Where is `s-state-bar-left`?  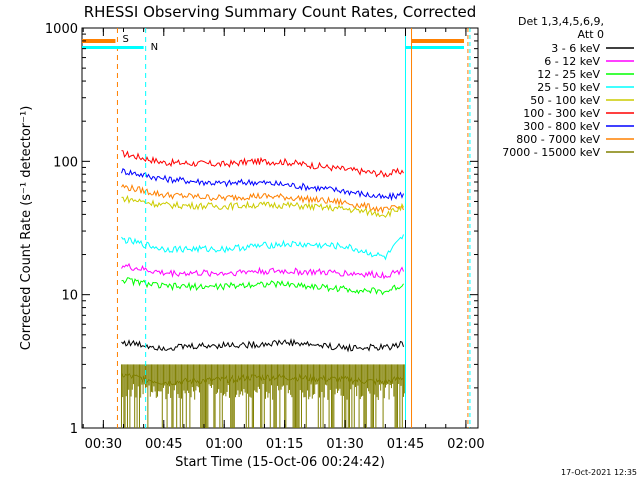 s-state-bar-left is located at coordinates (99, 41).